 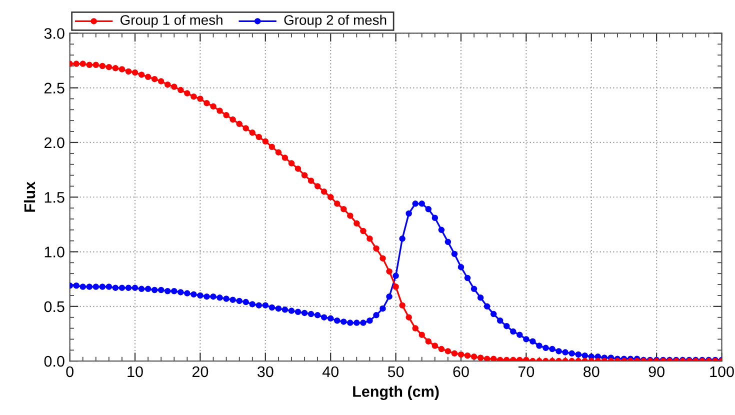 I want to click on x-tick-label: 90, so click(x=656, y=372).